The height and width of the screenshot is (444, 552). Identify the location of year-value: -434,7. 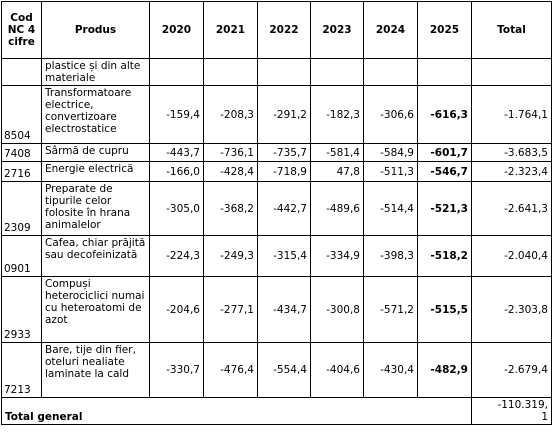
(284, 309).